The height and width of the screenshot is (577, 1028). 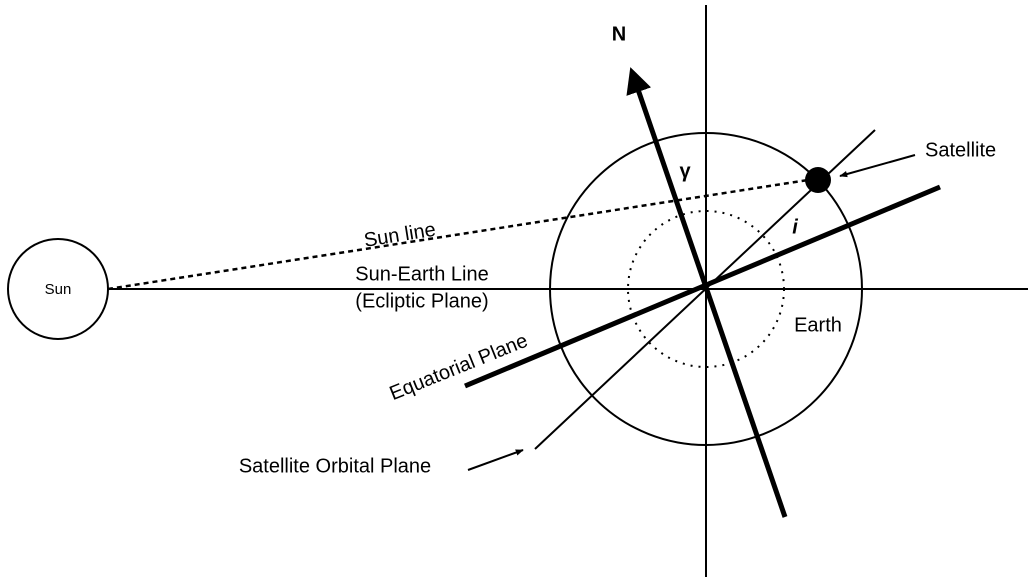 What do you see at coordinates (960, 150) in the screenshot?
I see `satellite-label: Satellite` at bounding box center [960, 150].